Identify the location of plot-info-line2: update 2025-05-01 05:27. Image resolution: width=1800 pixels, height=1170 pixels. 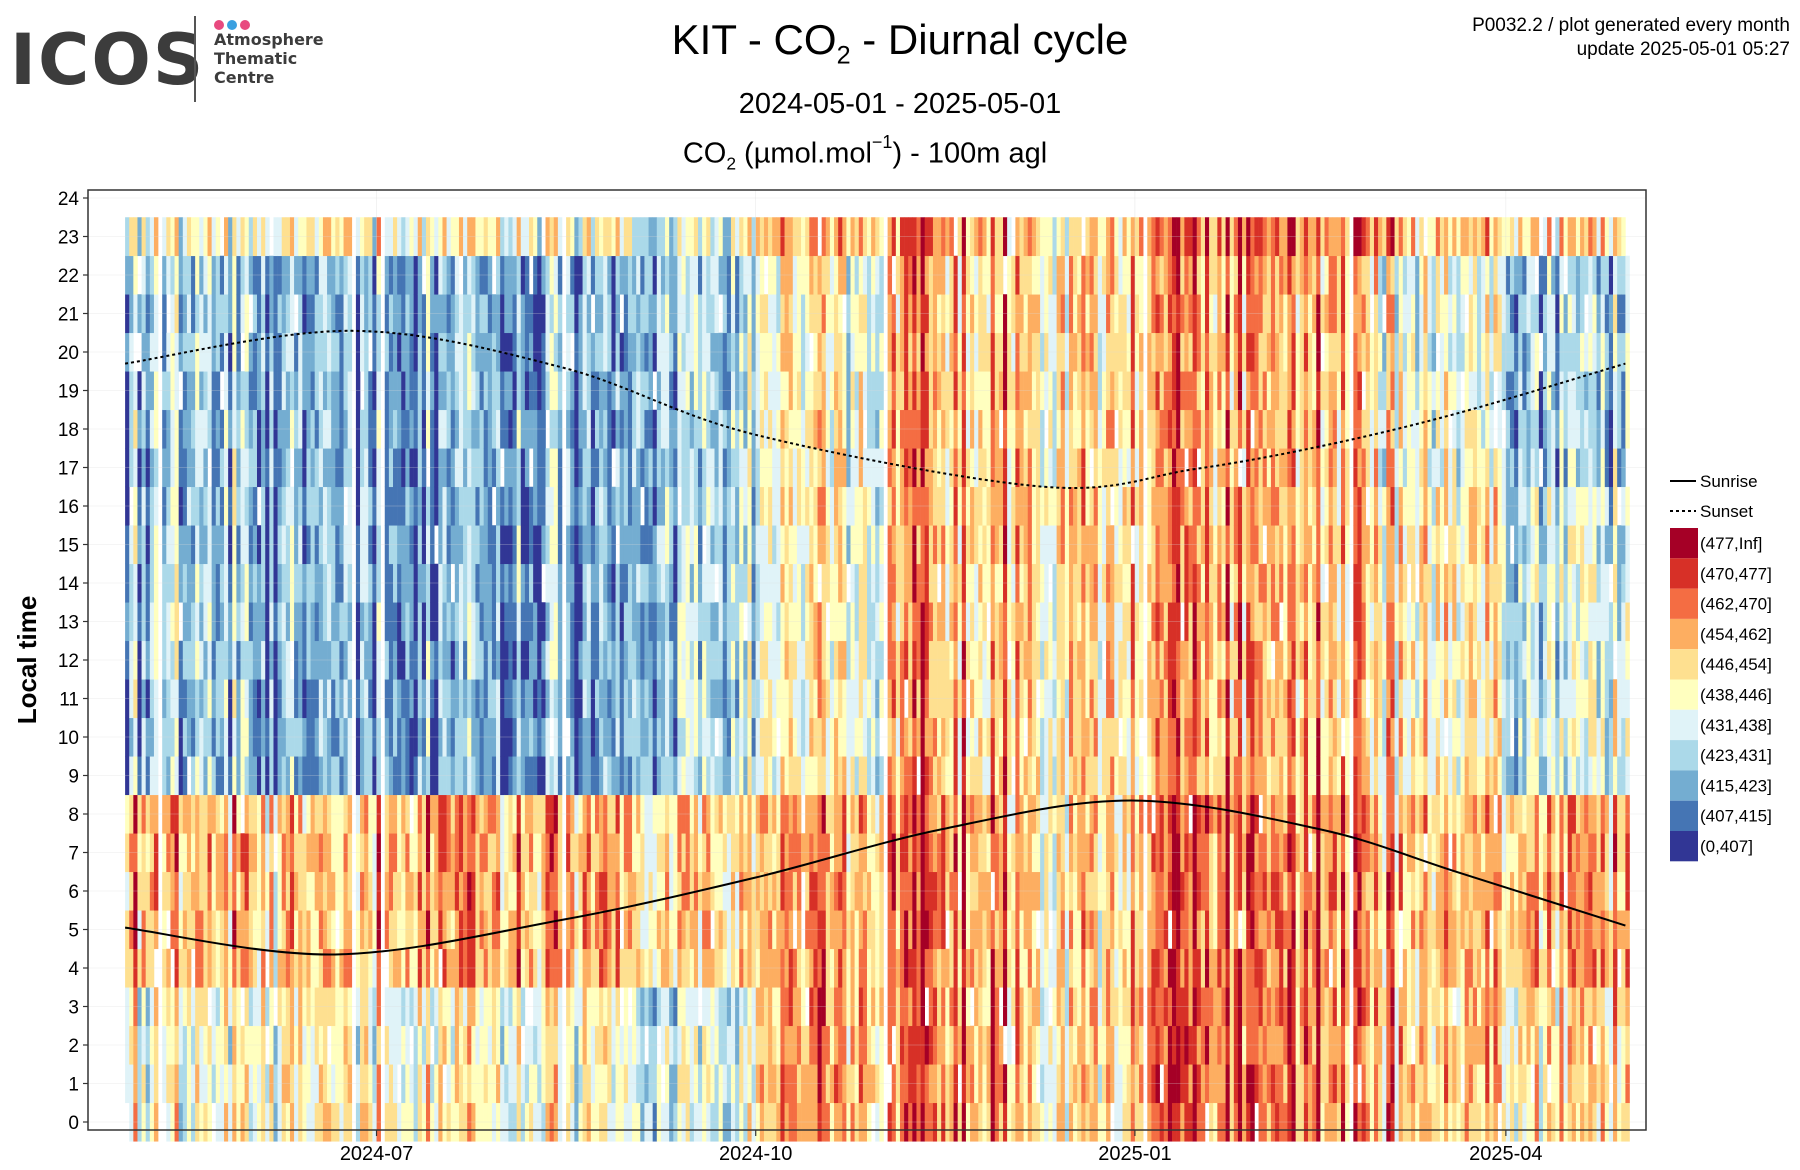
(1683, 49).